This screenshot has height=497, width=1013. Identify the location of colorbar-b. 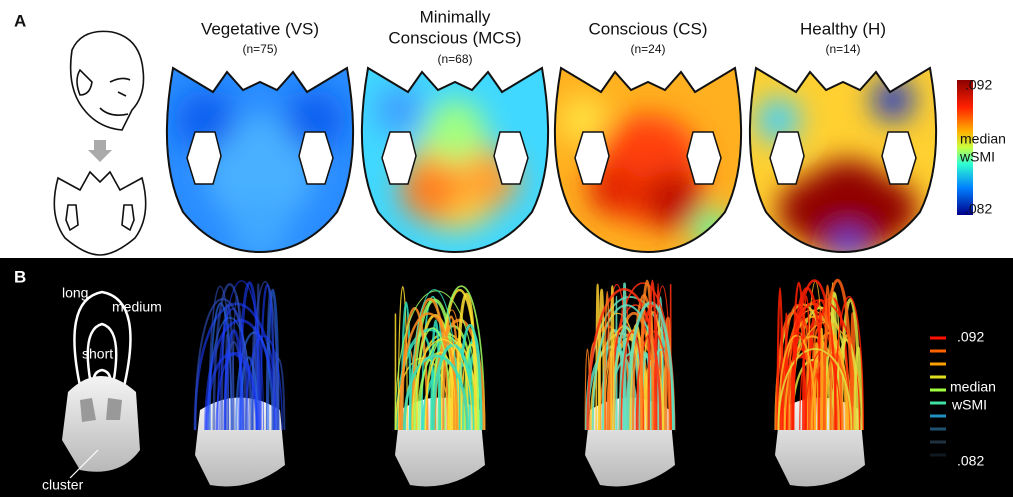
(938, 396).